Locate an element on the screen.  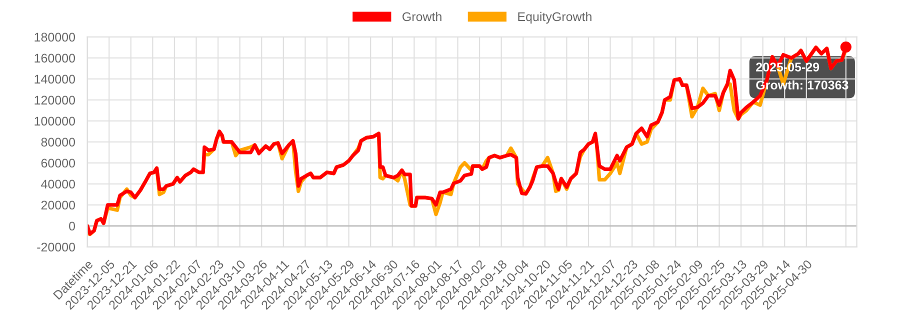
y-tick-label: 120000 is located at coordinates (55, 100).